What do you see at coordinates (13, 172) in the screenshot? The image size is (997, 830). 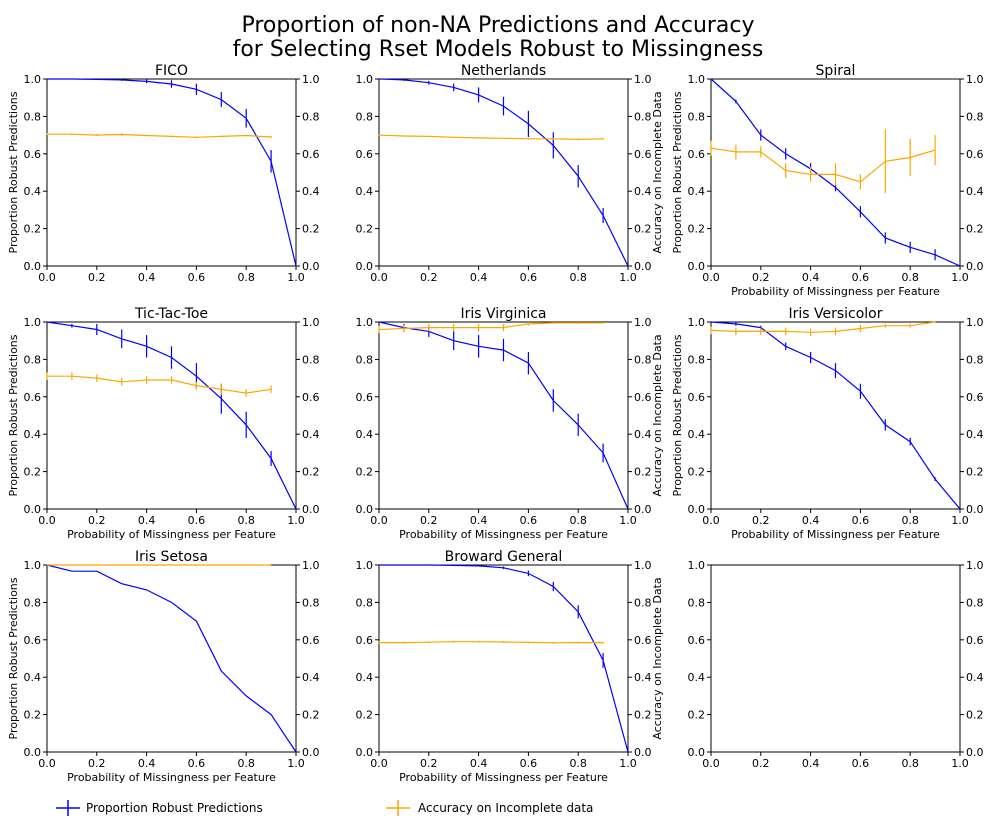 I see `y-axis-label-left: Proportion Robust Predictions` at bounding box center [13, 172].